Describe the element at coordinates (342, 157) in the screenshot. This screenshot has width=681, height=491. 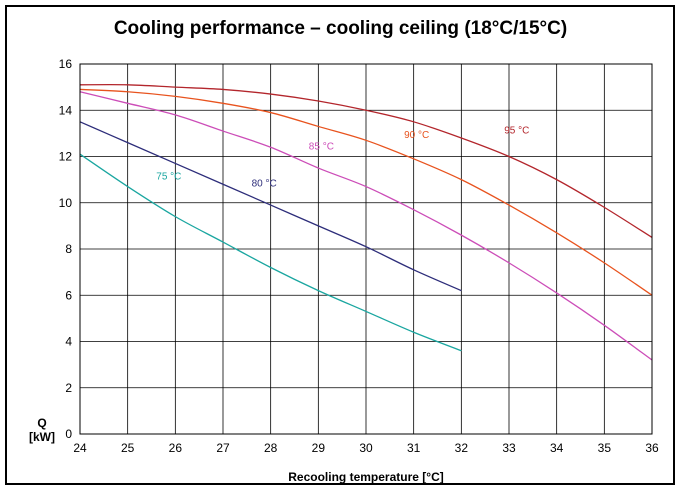
I see `series-labels: 75 °C 80 °C 85 °C 90 °C 95 °C` at that location.